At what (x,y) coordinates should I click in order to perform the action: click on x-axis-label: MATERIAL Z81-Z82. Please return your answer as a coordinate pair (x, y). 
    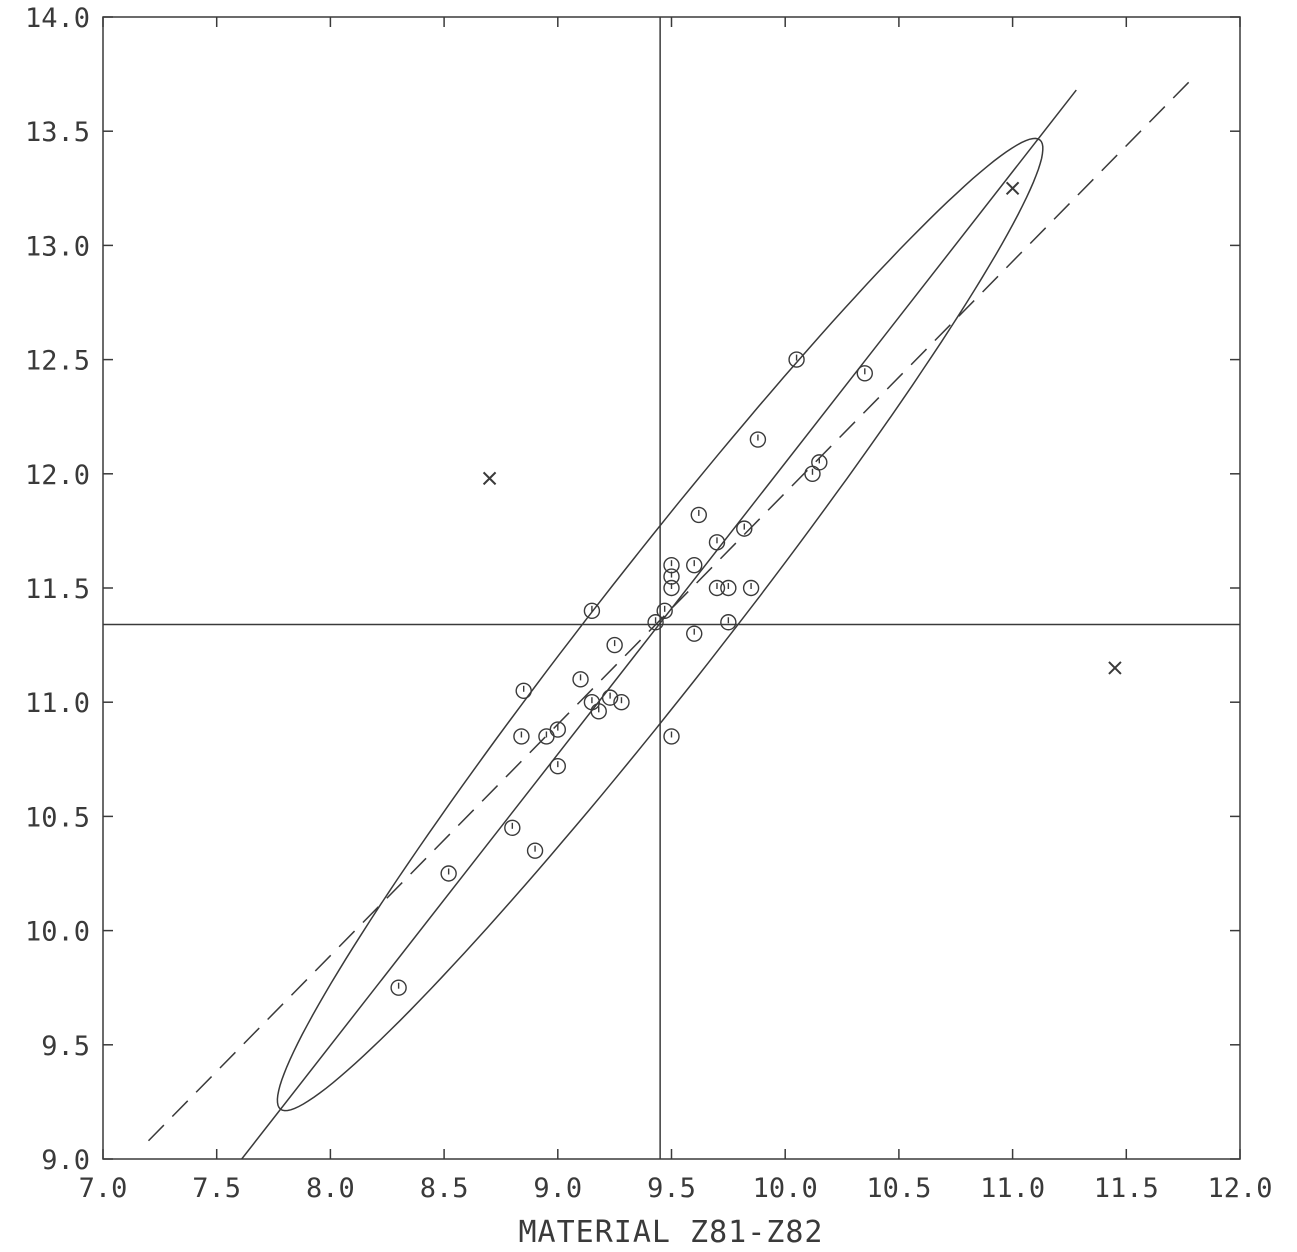
    Looking at the image, I should click on (671, 1232).